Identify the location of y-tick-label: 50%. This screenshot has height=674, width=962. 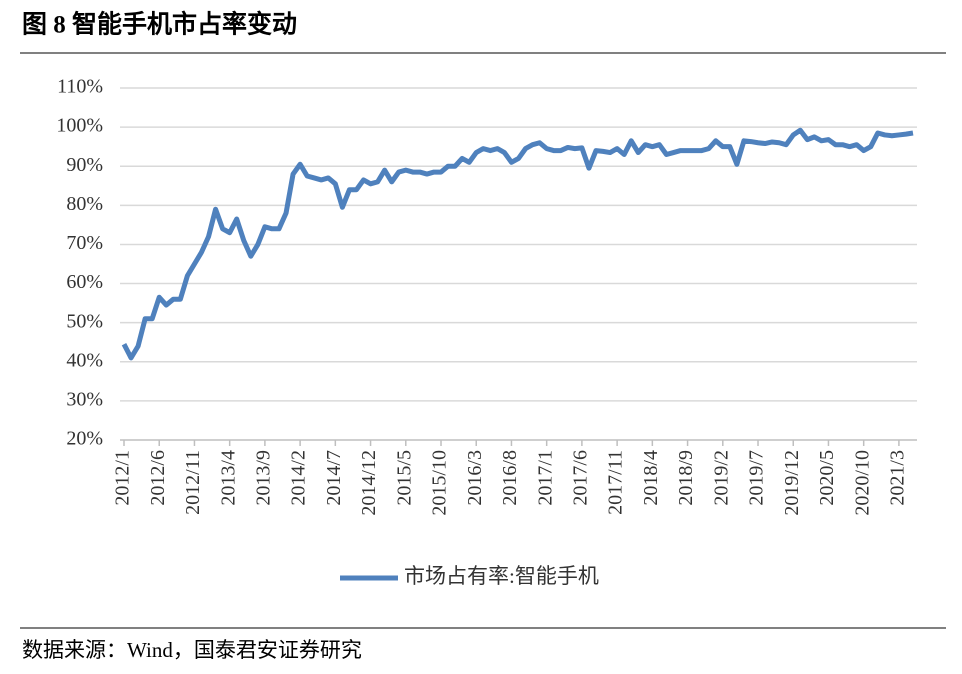
(84, 321).